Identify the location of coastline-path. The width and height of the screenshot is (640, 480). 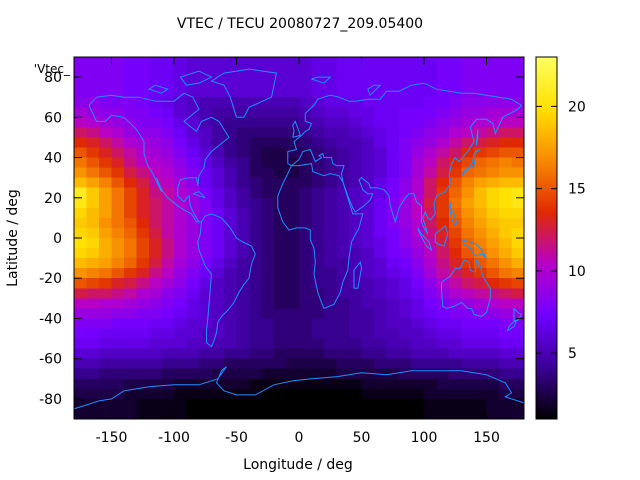
(466, 287).